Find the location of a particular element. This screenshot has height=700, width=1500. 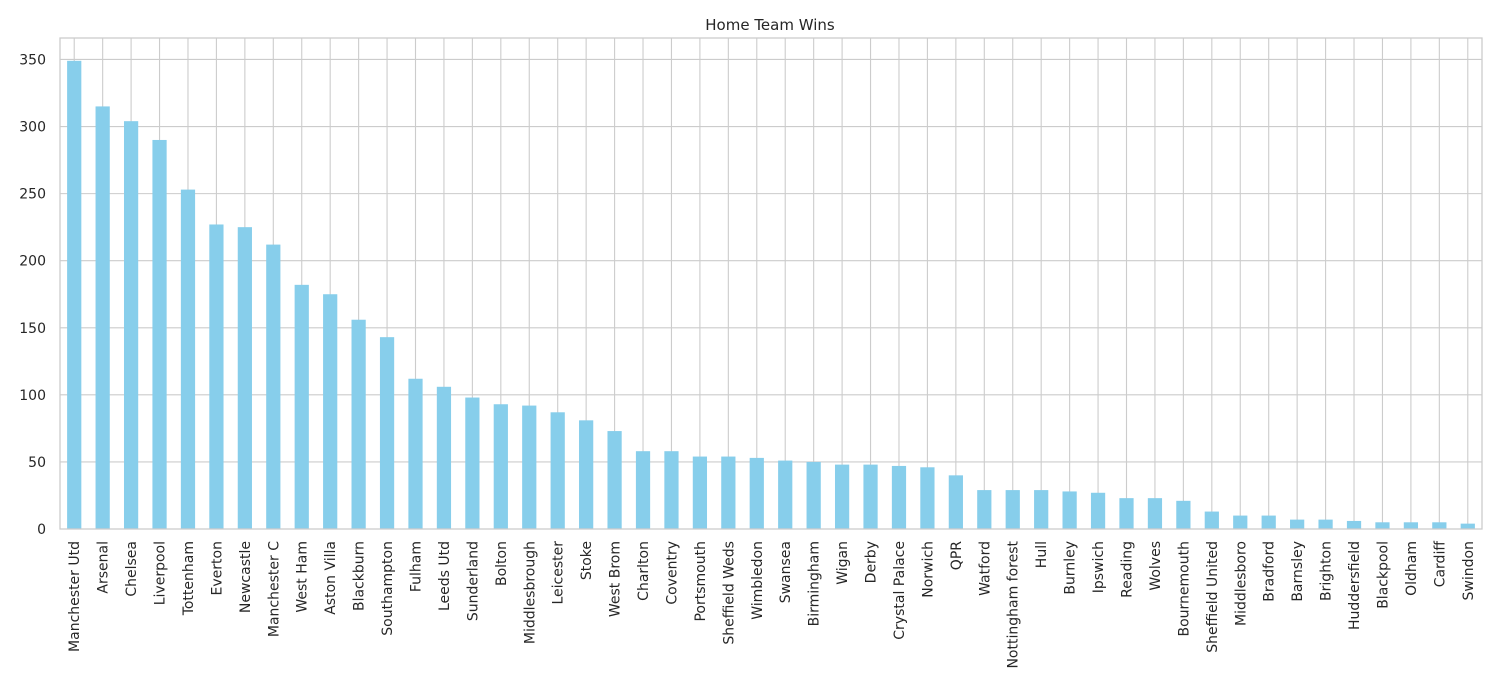

x-tick-label: Wolves is located at coordinates (1156, 566).